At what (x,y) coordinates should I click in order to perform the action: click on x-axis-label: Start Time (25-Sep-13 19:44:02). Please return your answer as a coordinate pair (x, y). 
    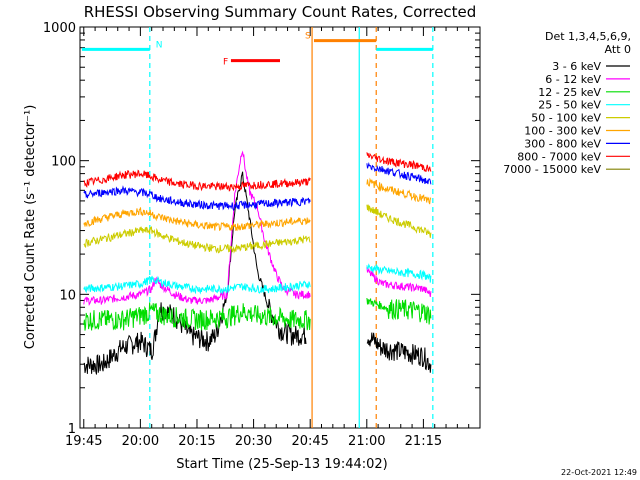
    Looking at the image, I should click on (281, 464).